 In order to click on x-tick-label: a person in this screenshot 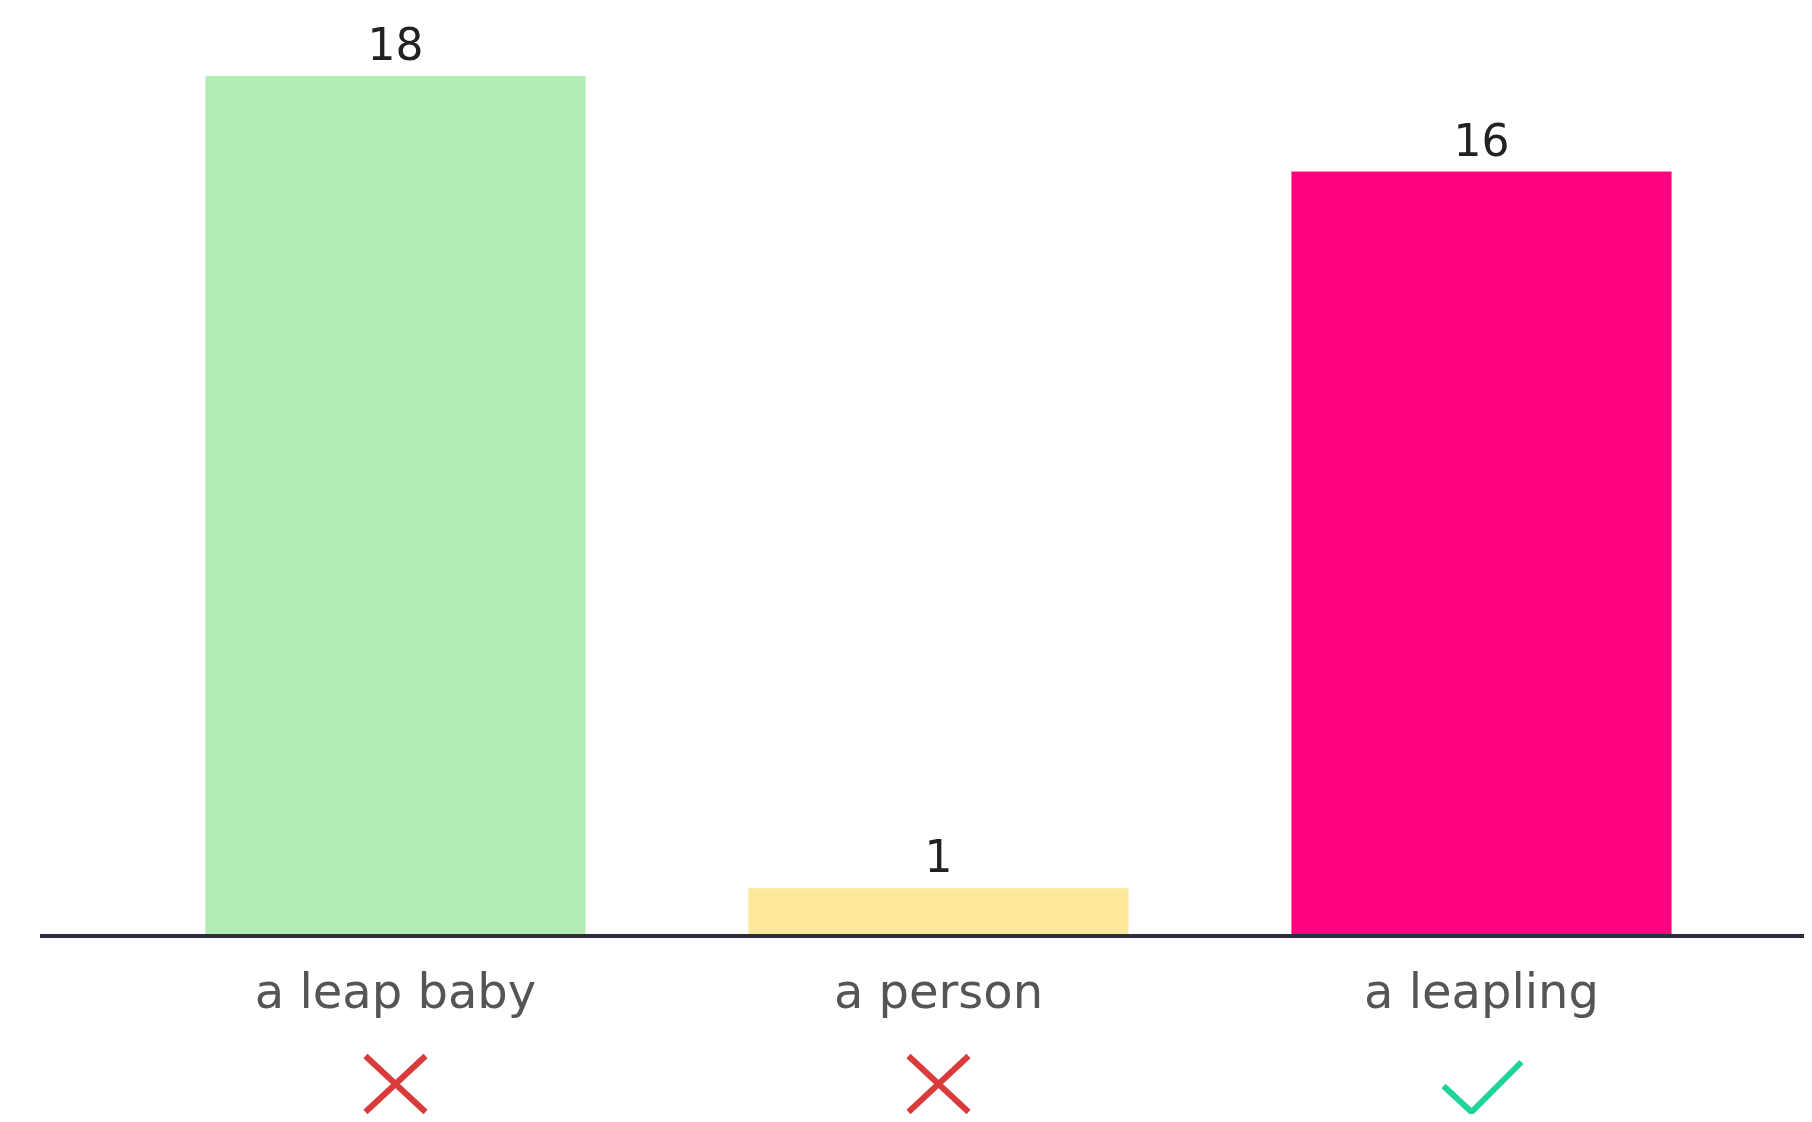, I will do `click(938, 991)`.